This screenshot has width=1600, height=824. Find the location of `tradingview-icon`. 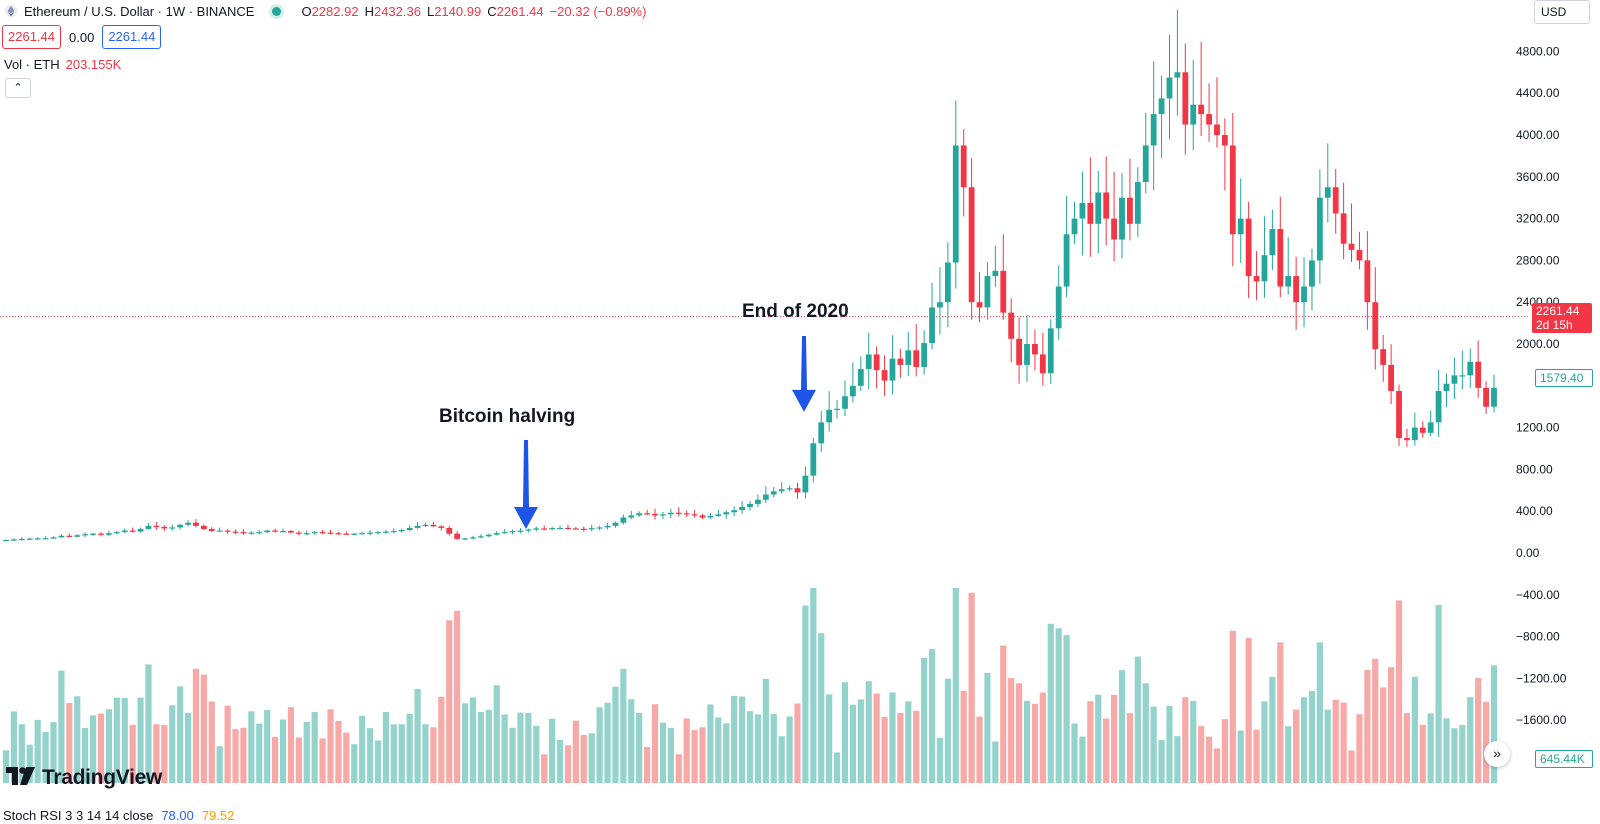

tradingview-icon is located at coordinates (21, 778).